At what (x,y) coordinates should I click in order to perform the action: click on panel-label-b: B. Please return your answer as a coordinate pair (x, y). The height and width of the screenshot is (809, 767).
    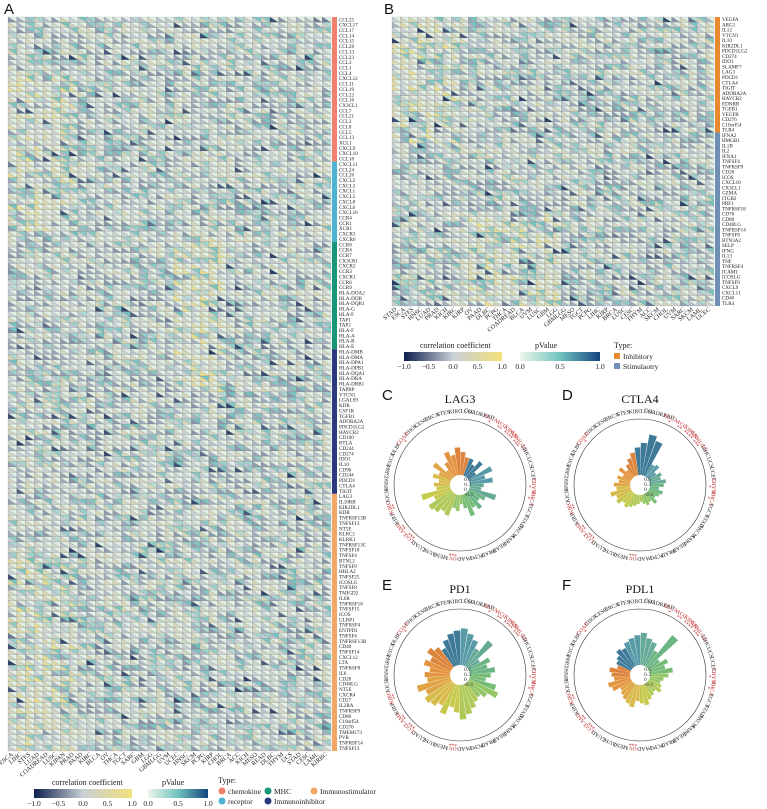
    Looking at the image, I should click on (389, 9).